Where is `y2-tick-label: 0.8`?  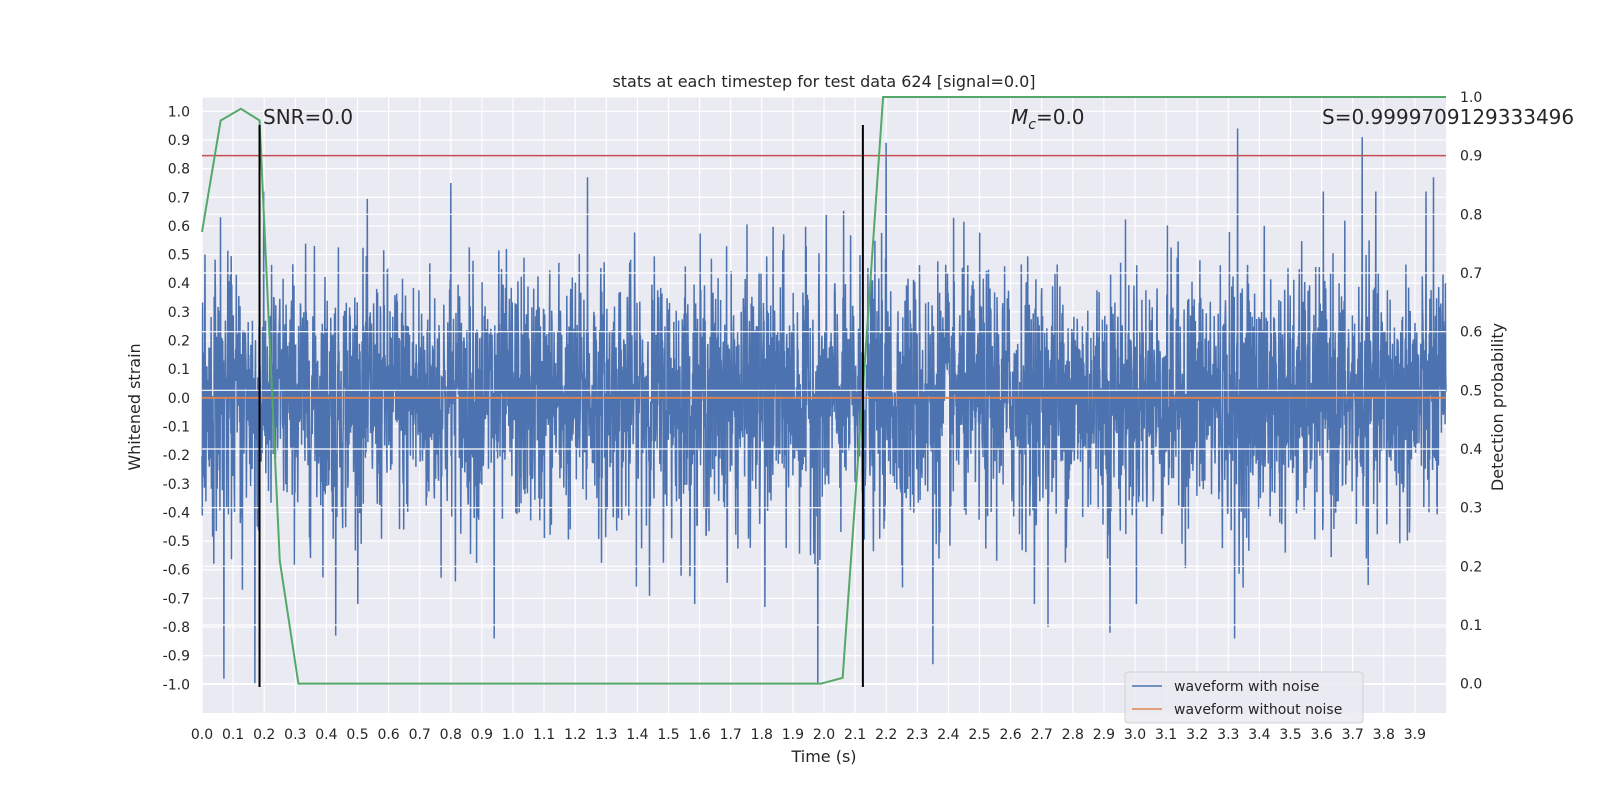 y2-tick-label: 0.8 is located at coordinates (1471, 215).